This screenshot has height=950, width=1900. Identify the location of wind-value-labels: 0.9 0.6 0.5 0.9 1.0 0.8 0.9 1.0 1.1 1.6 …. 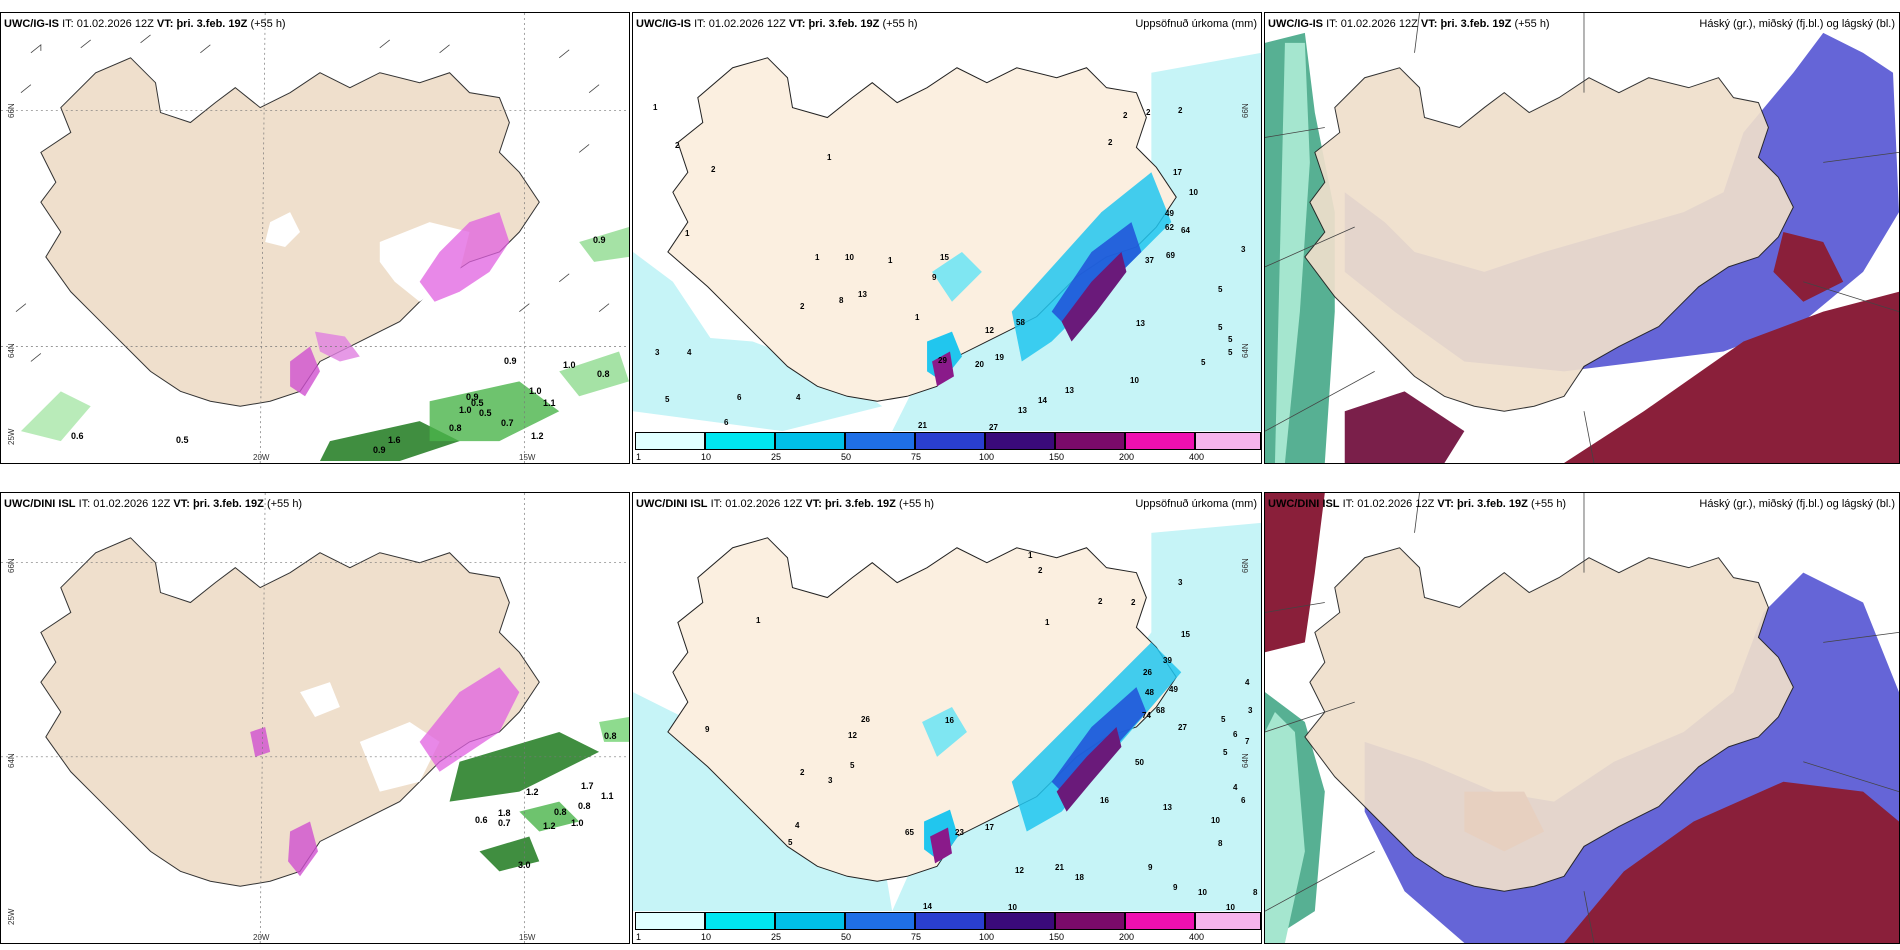
(340, 345).